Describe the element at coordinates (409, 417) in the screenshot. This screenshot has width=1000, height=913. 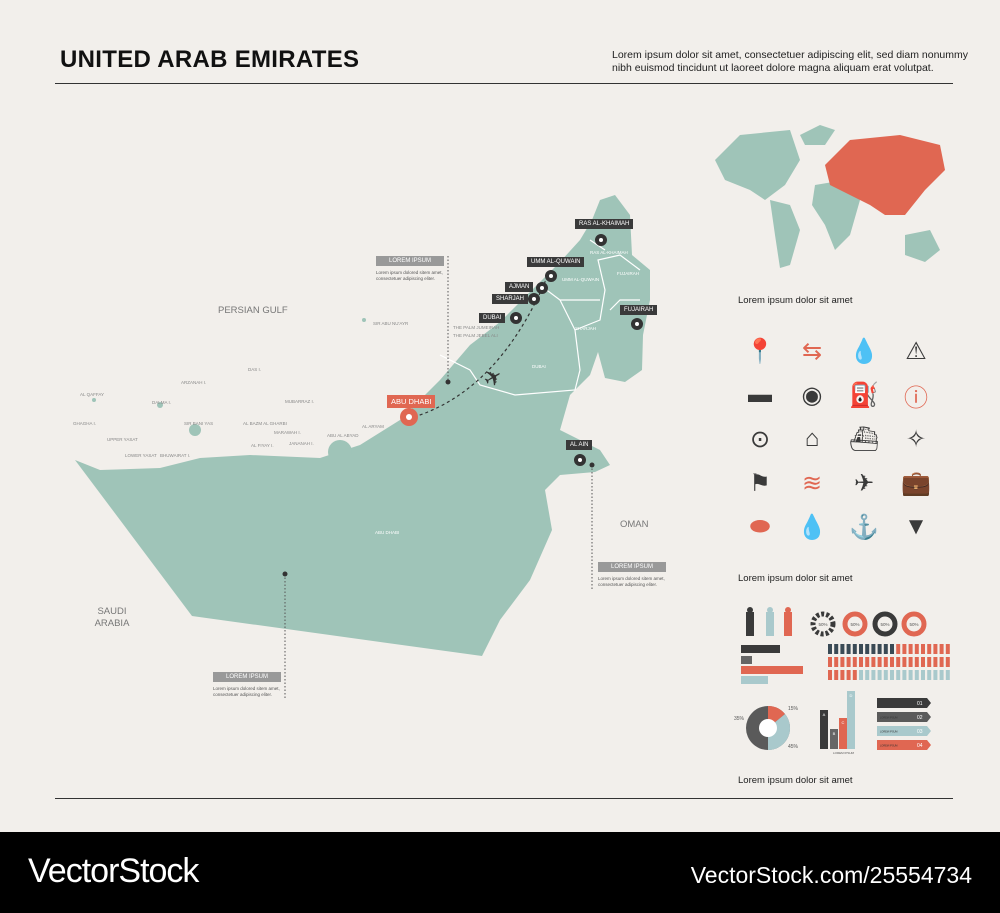
I see `capital-marker` at that location.